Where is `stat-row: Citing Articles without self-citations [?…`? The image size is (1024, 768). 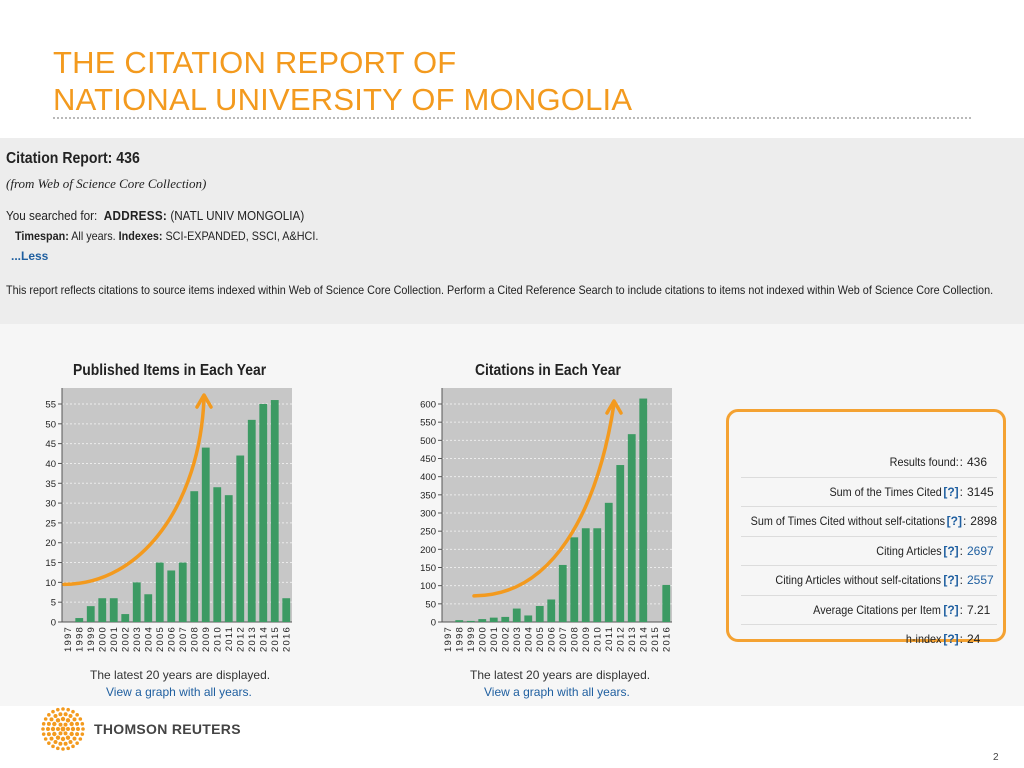
stat-row: Citing Articles without self-citations [?… is located at coordinates (869, 581).